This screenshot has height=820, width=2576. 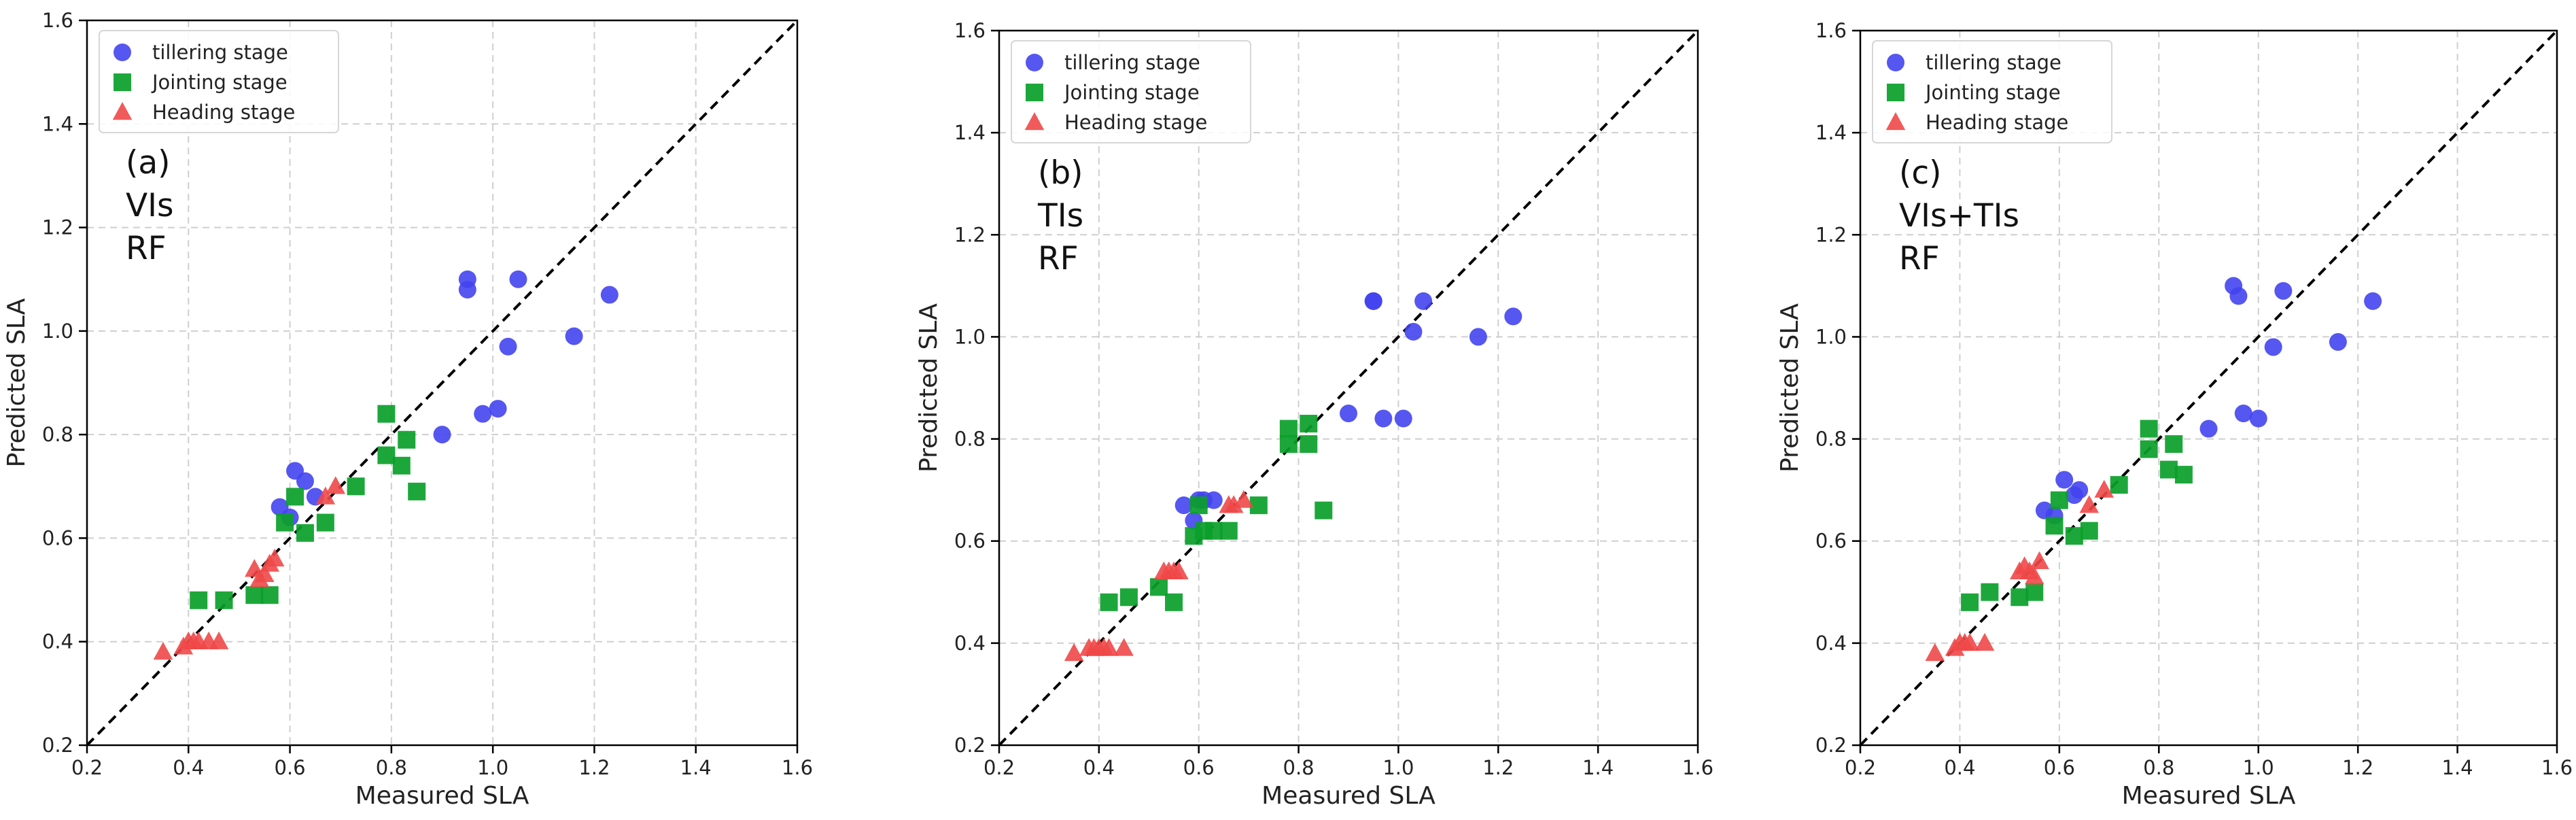 What do you see at coordinates (1060, 173) in the screenshot?
I see `panel-annotation: (b)` at bounding box center [1060, 173].